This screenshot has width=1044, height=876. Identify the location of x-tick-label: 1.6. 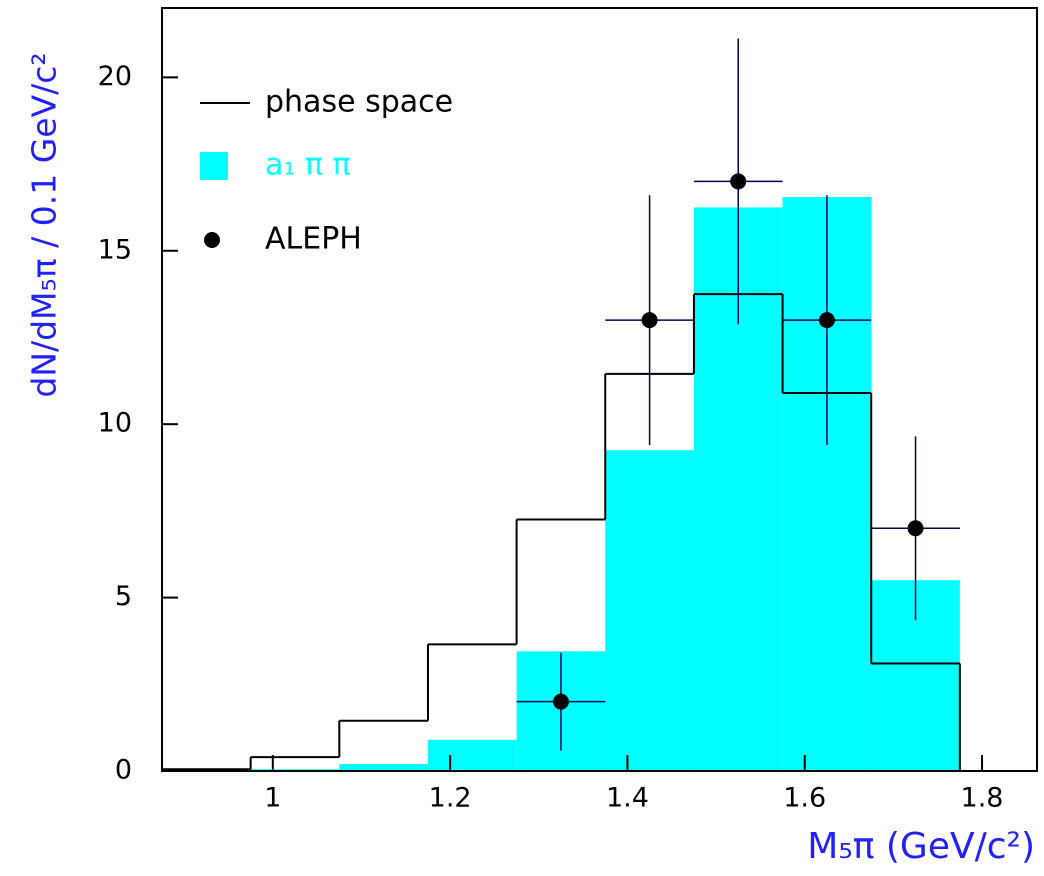
(804, 798).